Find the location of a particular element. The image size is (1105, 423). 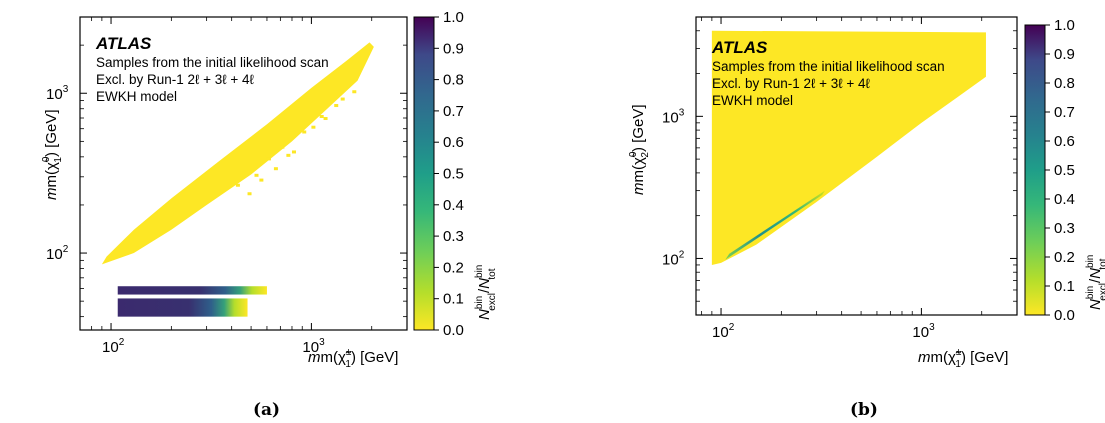

panel-b-colorbar-ticks: 1.0 0.9 0.8 0.7 0.6 0.5 0.4 0.3 0.2 0.1 0.0 is located at coordinates (1060, 170).